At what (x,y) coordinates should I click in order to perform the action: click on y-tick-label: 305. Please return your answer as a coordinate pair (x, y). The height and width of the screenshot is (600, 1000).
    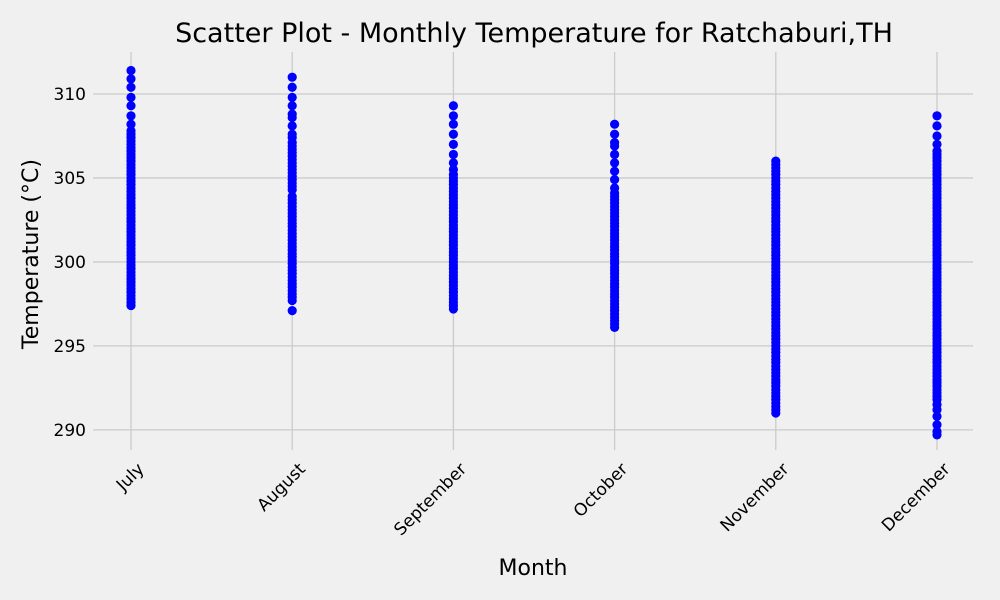
    Looking at the image, I should click on (70, 179).